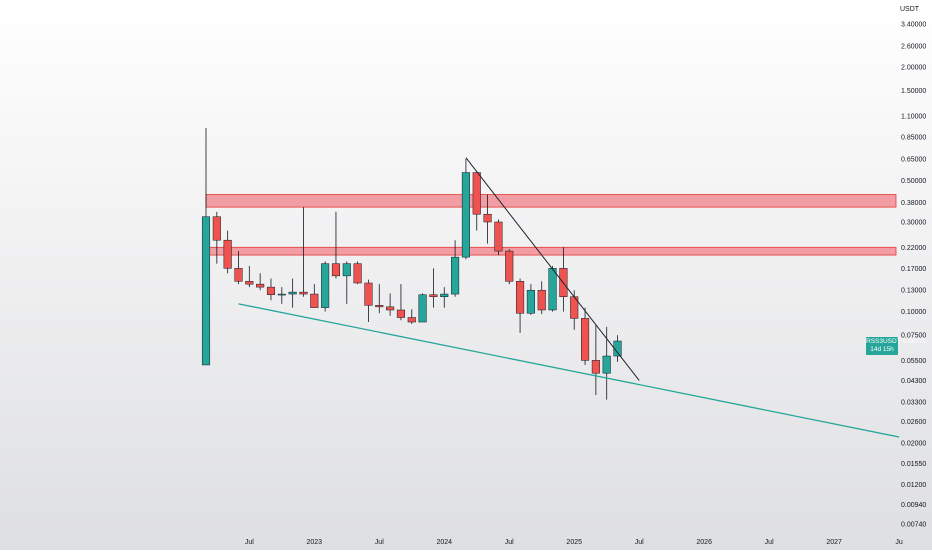 The width and height of the screenshot is (932, 555). Describe the element at coordinates (551, 225) in the screenshot. I see `resistance-zones` at that location.